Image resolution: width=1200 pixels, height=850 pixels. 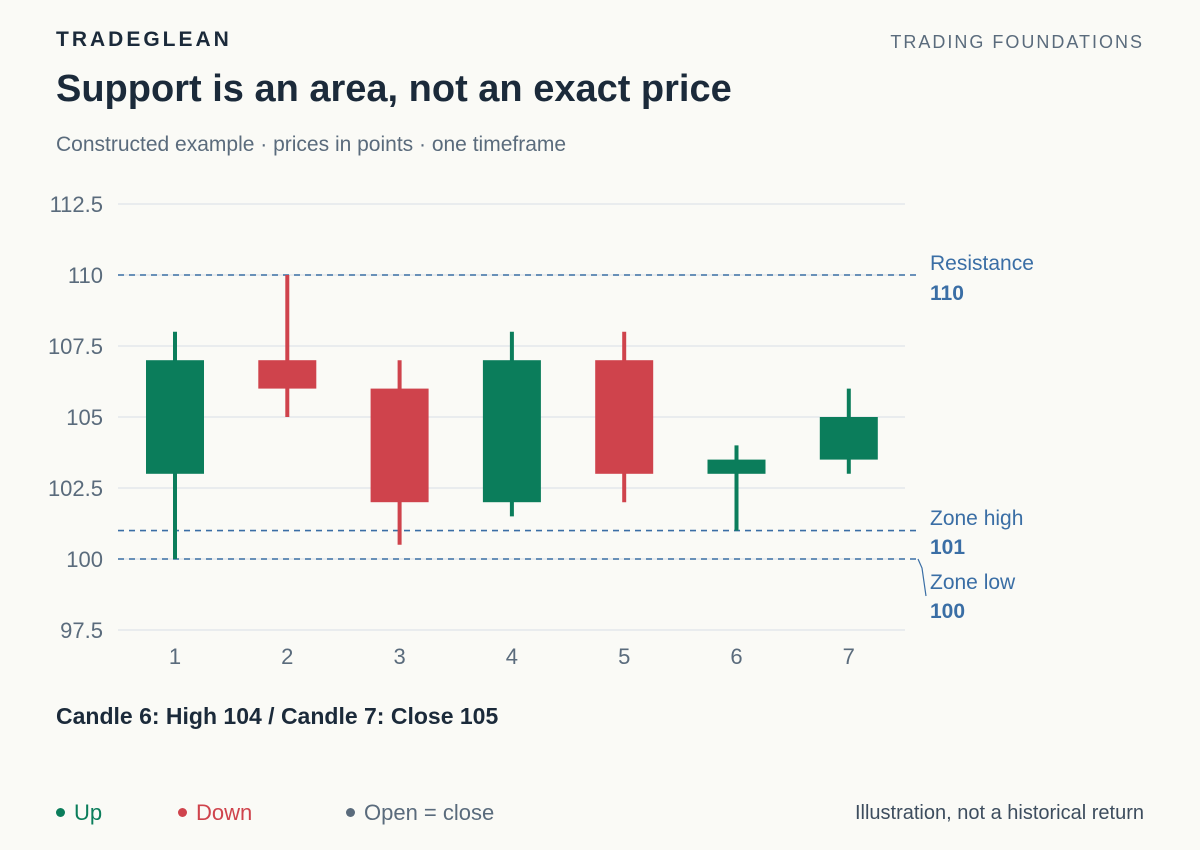 What do you see at coordinates (175, 656) in the screenshot?
I see `x-tick-label: 1` at bounding box center [175, 656].